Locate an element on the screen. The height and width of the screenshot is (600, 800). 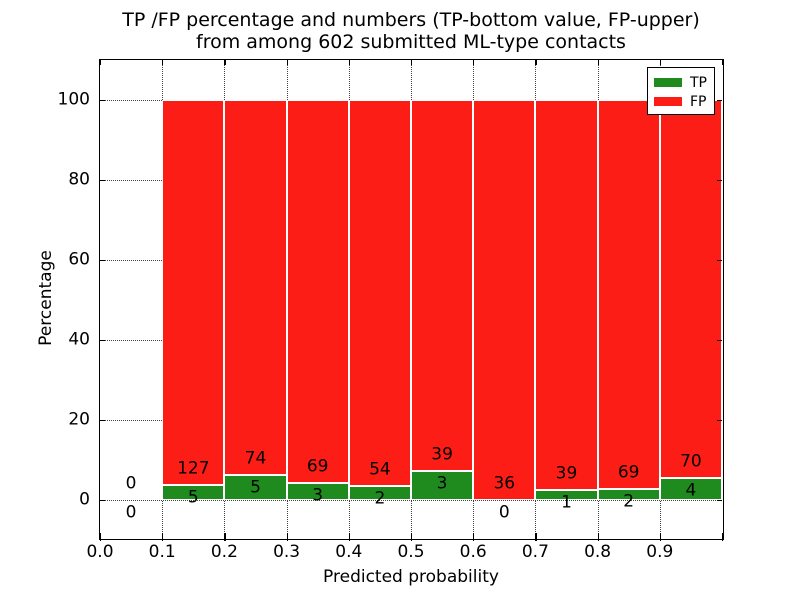
fp-count-label: 36 is located at coordinates (504, 483).